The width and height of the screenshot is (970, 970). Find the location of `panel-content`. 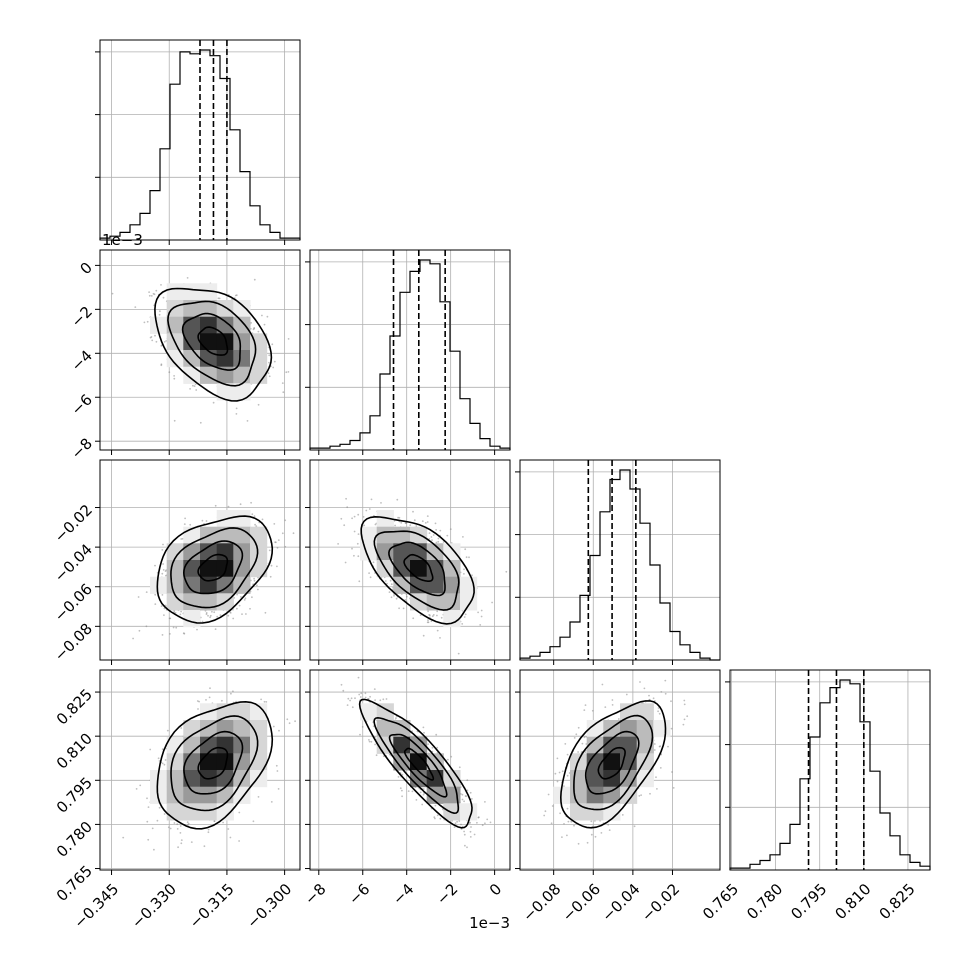

panel-content is located at coordinates (410, 560).